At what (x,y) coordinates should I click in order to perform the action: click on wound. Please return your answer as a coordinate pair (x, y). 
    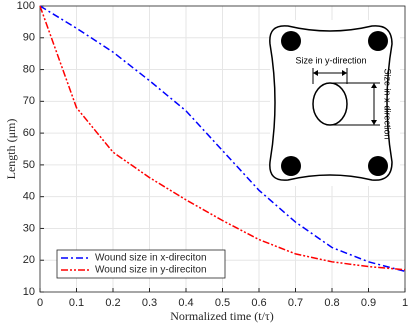
    Looking at the image, I should click on (330, 104).